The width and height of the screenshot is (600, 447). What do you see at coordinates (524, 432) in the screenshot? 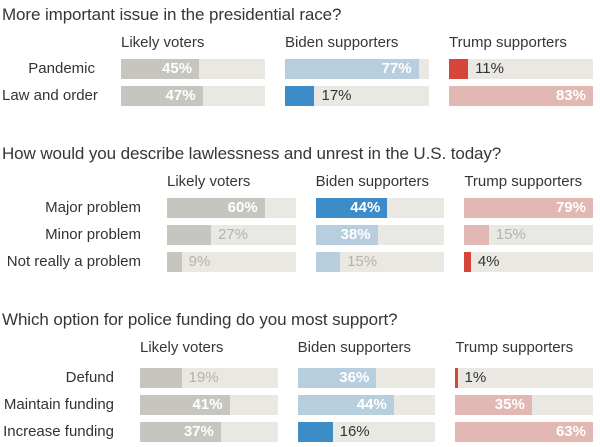
I see `bar-fill: 63%` at bounding box center [524, 432].